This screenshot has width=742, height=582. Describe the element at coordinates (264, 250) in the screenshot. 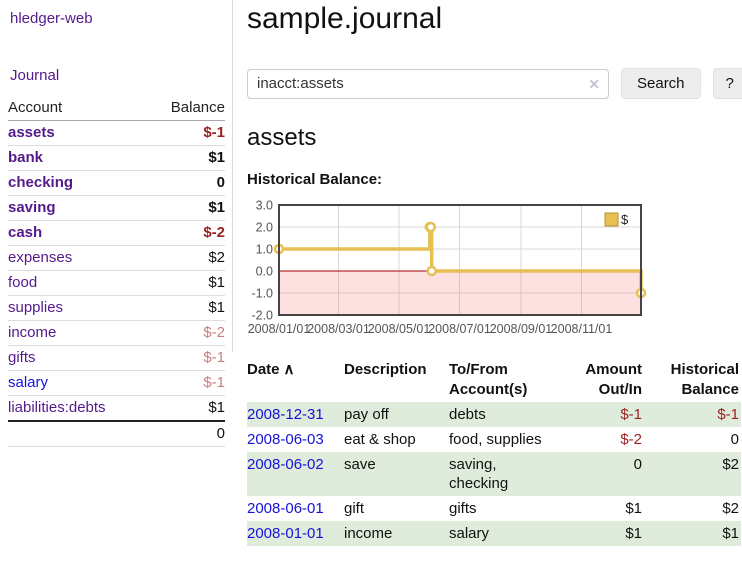

I see `svg-text: 1.0` at that location.